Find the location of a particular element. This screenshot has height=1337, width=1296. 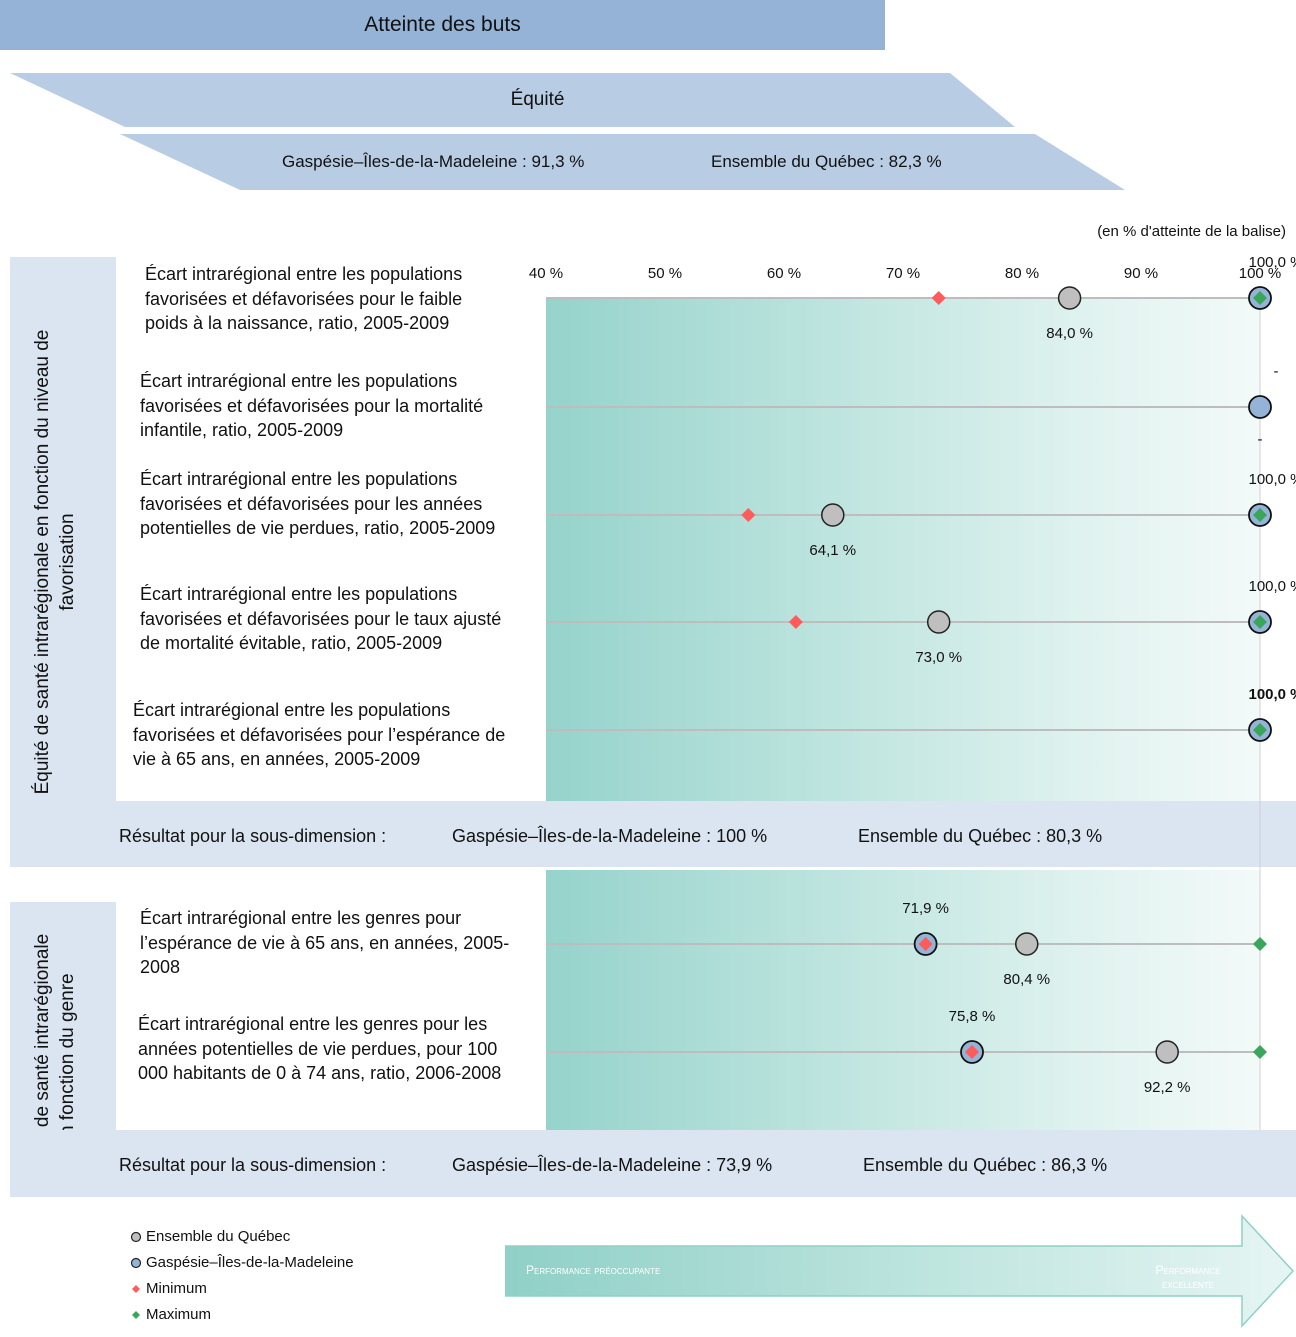

x-tick-label: 70 % is located at coordinates (903, 273).